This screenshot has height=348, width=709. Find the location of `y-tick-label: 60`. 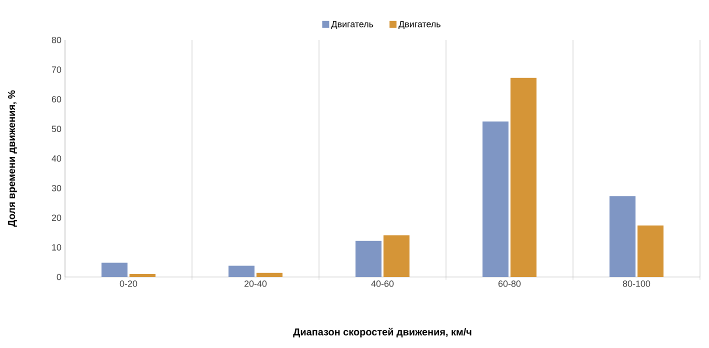

y-tick-label: 60 is located at coordinates (57, 99).